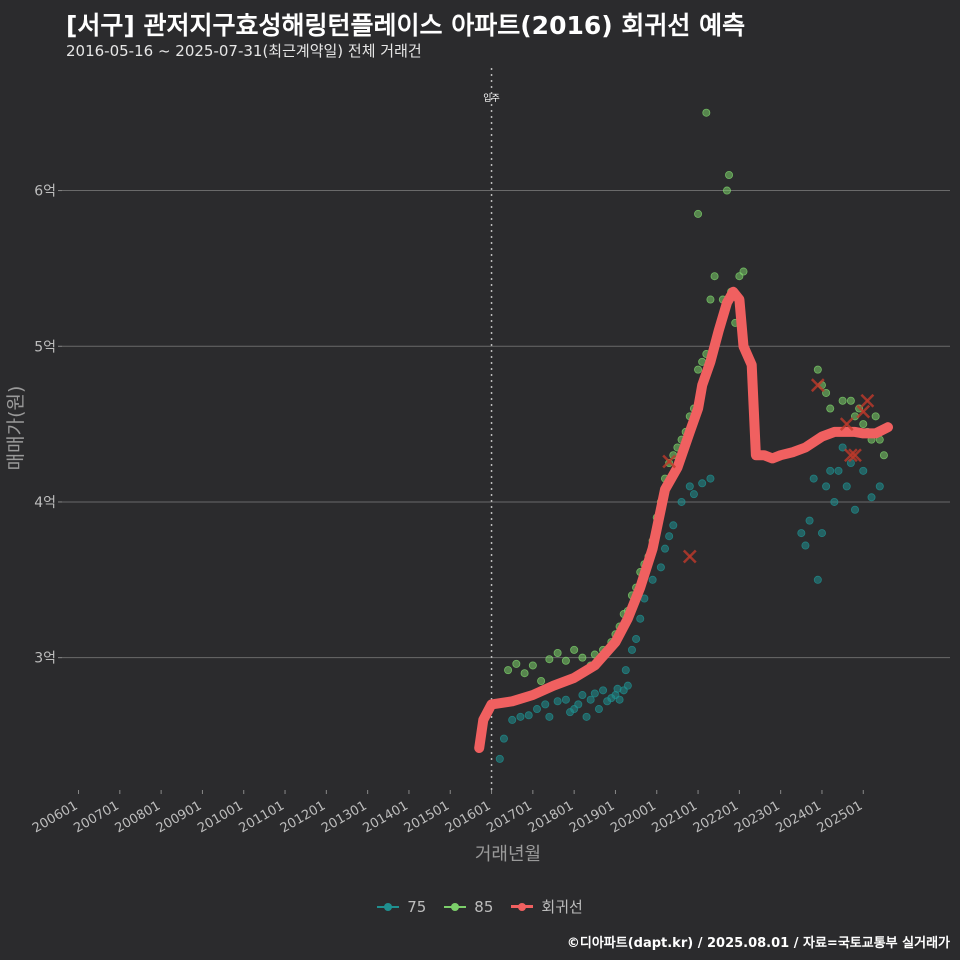 The image size is (960, 960). What do you see at coordinates (509, 817) in the screenshot?
I see `x-tick-label: 201701` at bounding box center [509, 817].